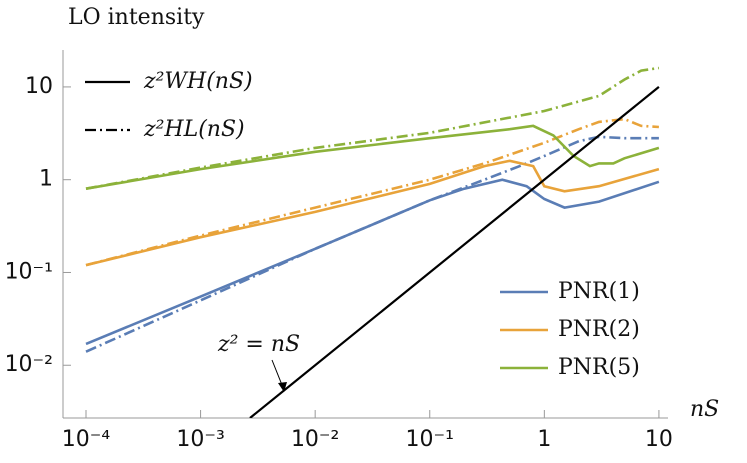 The width and height of the screenshot is (747, 463). What do you see at coordinates (599, 367) in the screenshot?
I see `legend-label: PNR(5)` at bounding box center [599, 367].